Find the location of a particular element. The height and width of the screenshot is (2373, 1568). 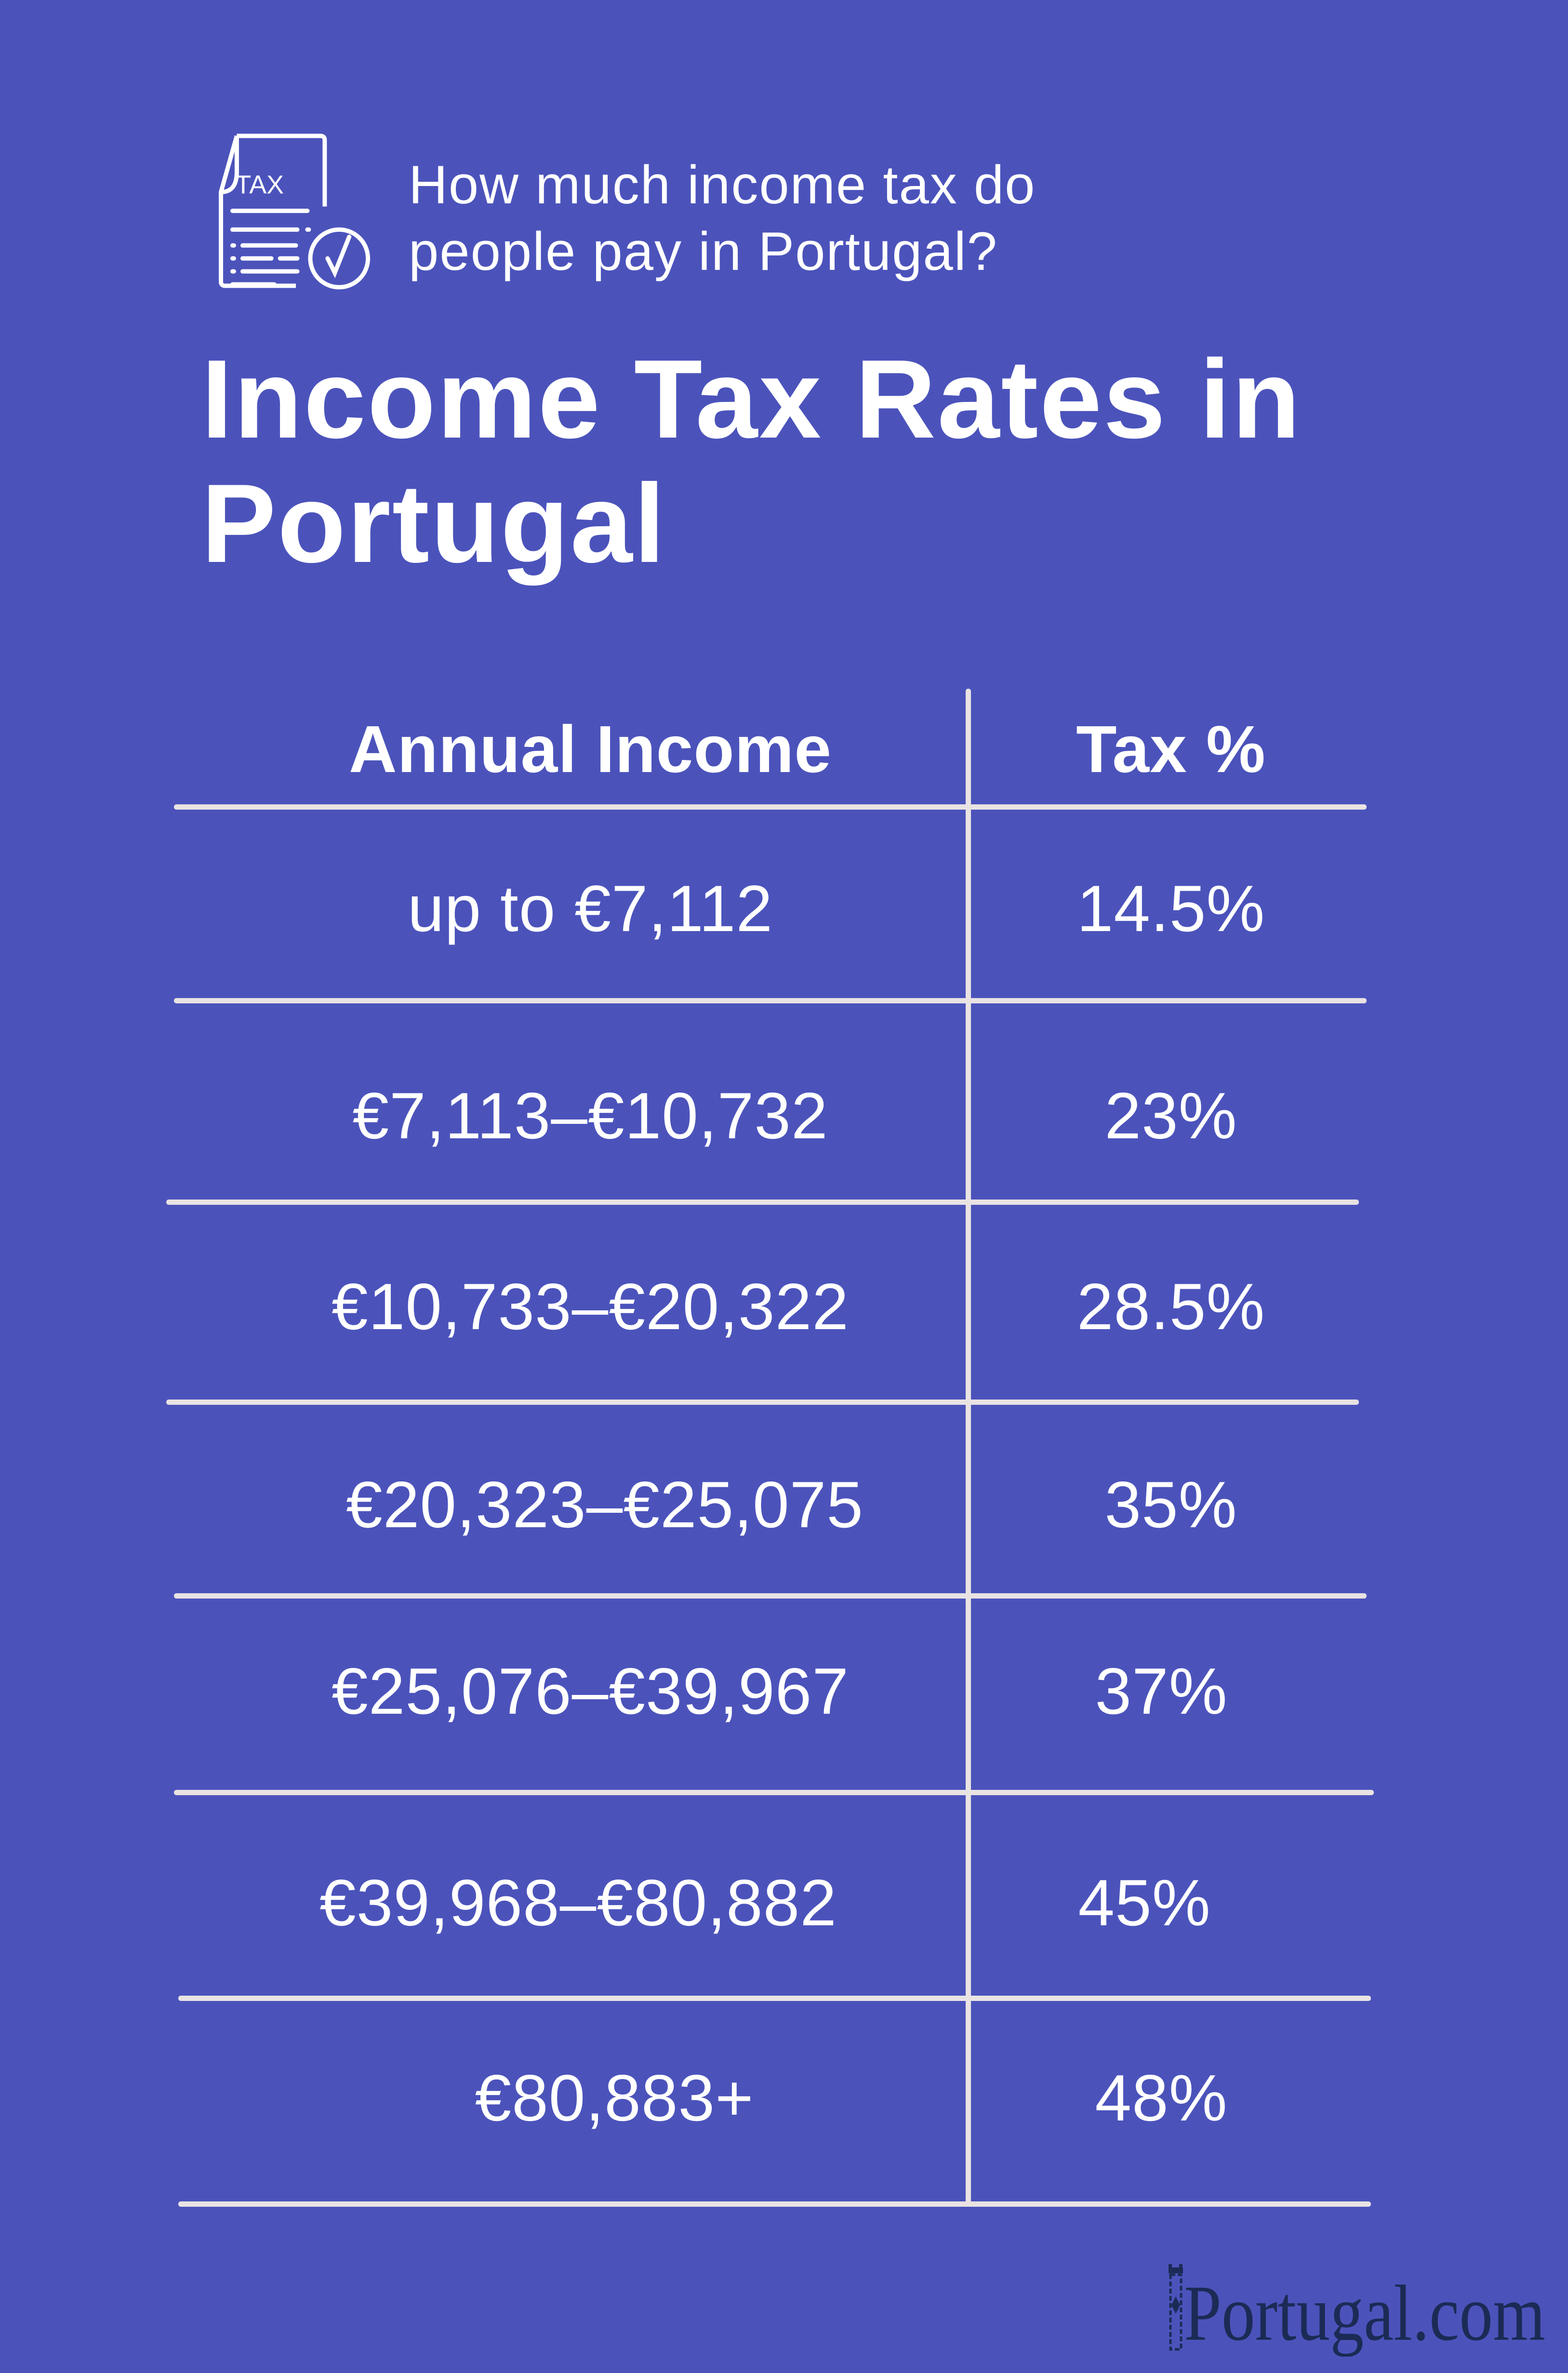

income-cell: €7,113–€10,732 is located at coordinates (590, 1116).